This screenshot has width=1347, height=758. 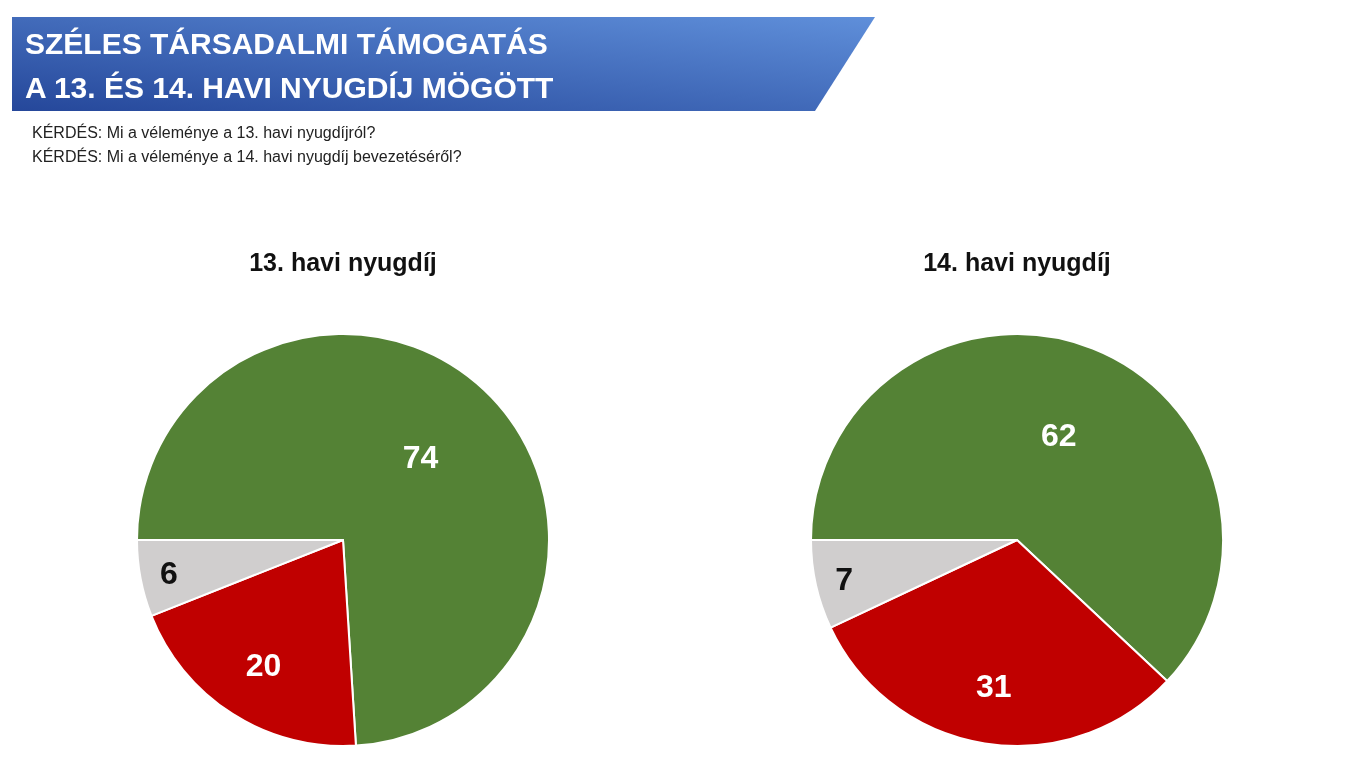 What do you see at coordinates (1058, 434) in the screenshot?
I see `data-label: 62` at bounding box center [1058, 434].